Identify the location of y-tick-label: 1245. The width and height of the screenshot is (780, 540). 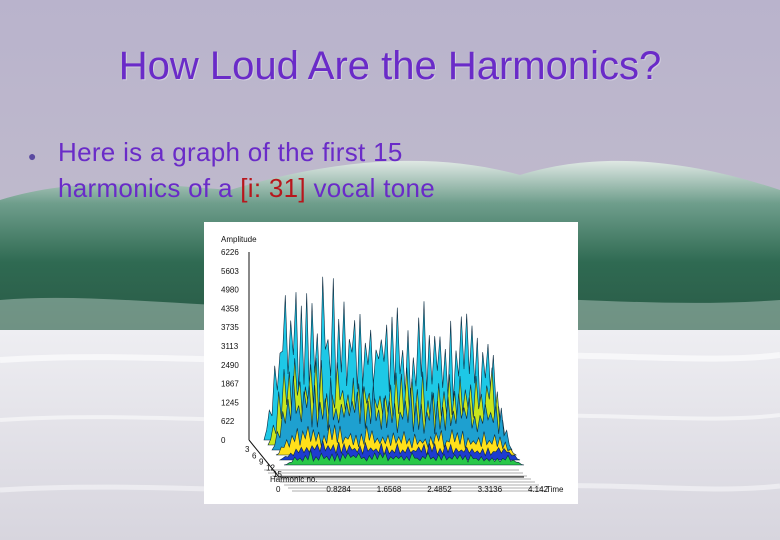
(230, 402).